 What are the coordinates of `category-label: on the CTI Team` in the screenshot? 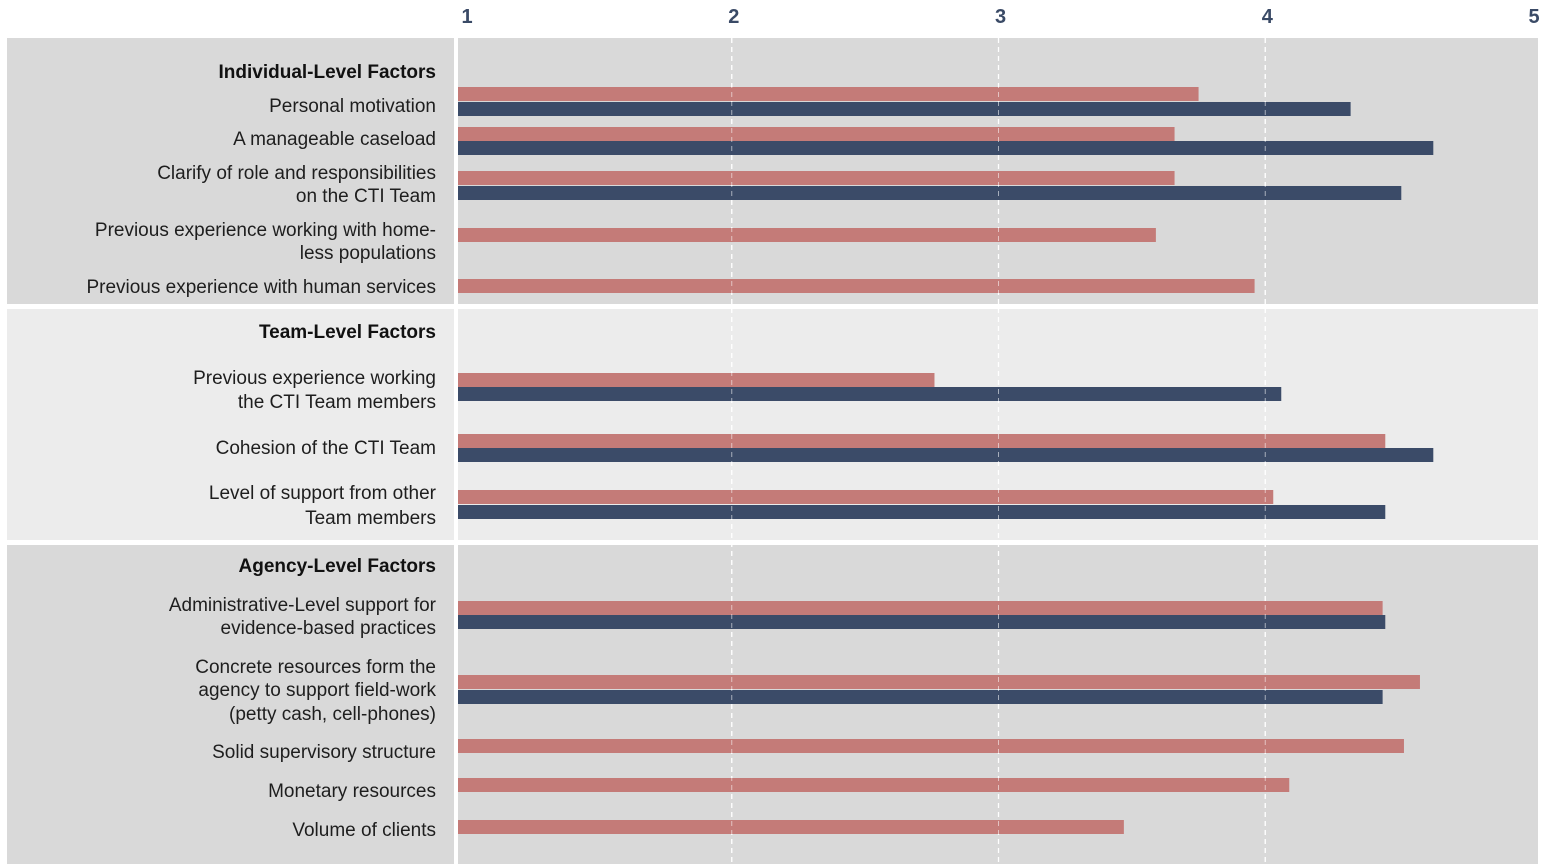 It's located at (366, 196).